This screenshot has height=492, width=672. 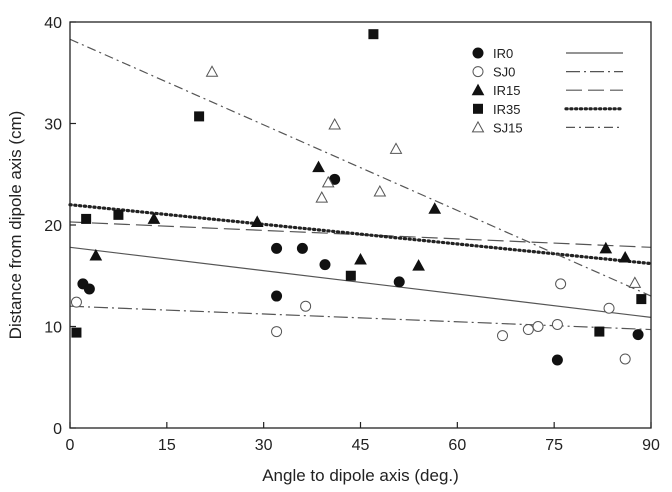 I want to click on legend-marker-sj15, so click(x=478, y=126).